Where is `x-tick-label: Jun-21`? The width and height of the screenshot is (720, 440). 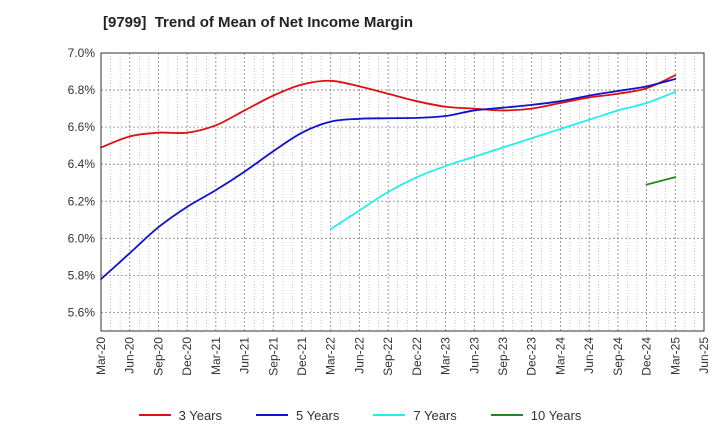 x-tick-label: Jun-21 is located at coordinates (245, 355).